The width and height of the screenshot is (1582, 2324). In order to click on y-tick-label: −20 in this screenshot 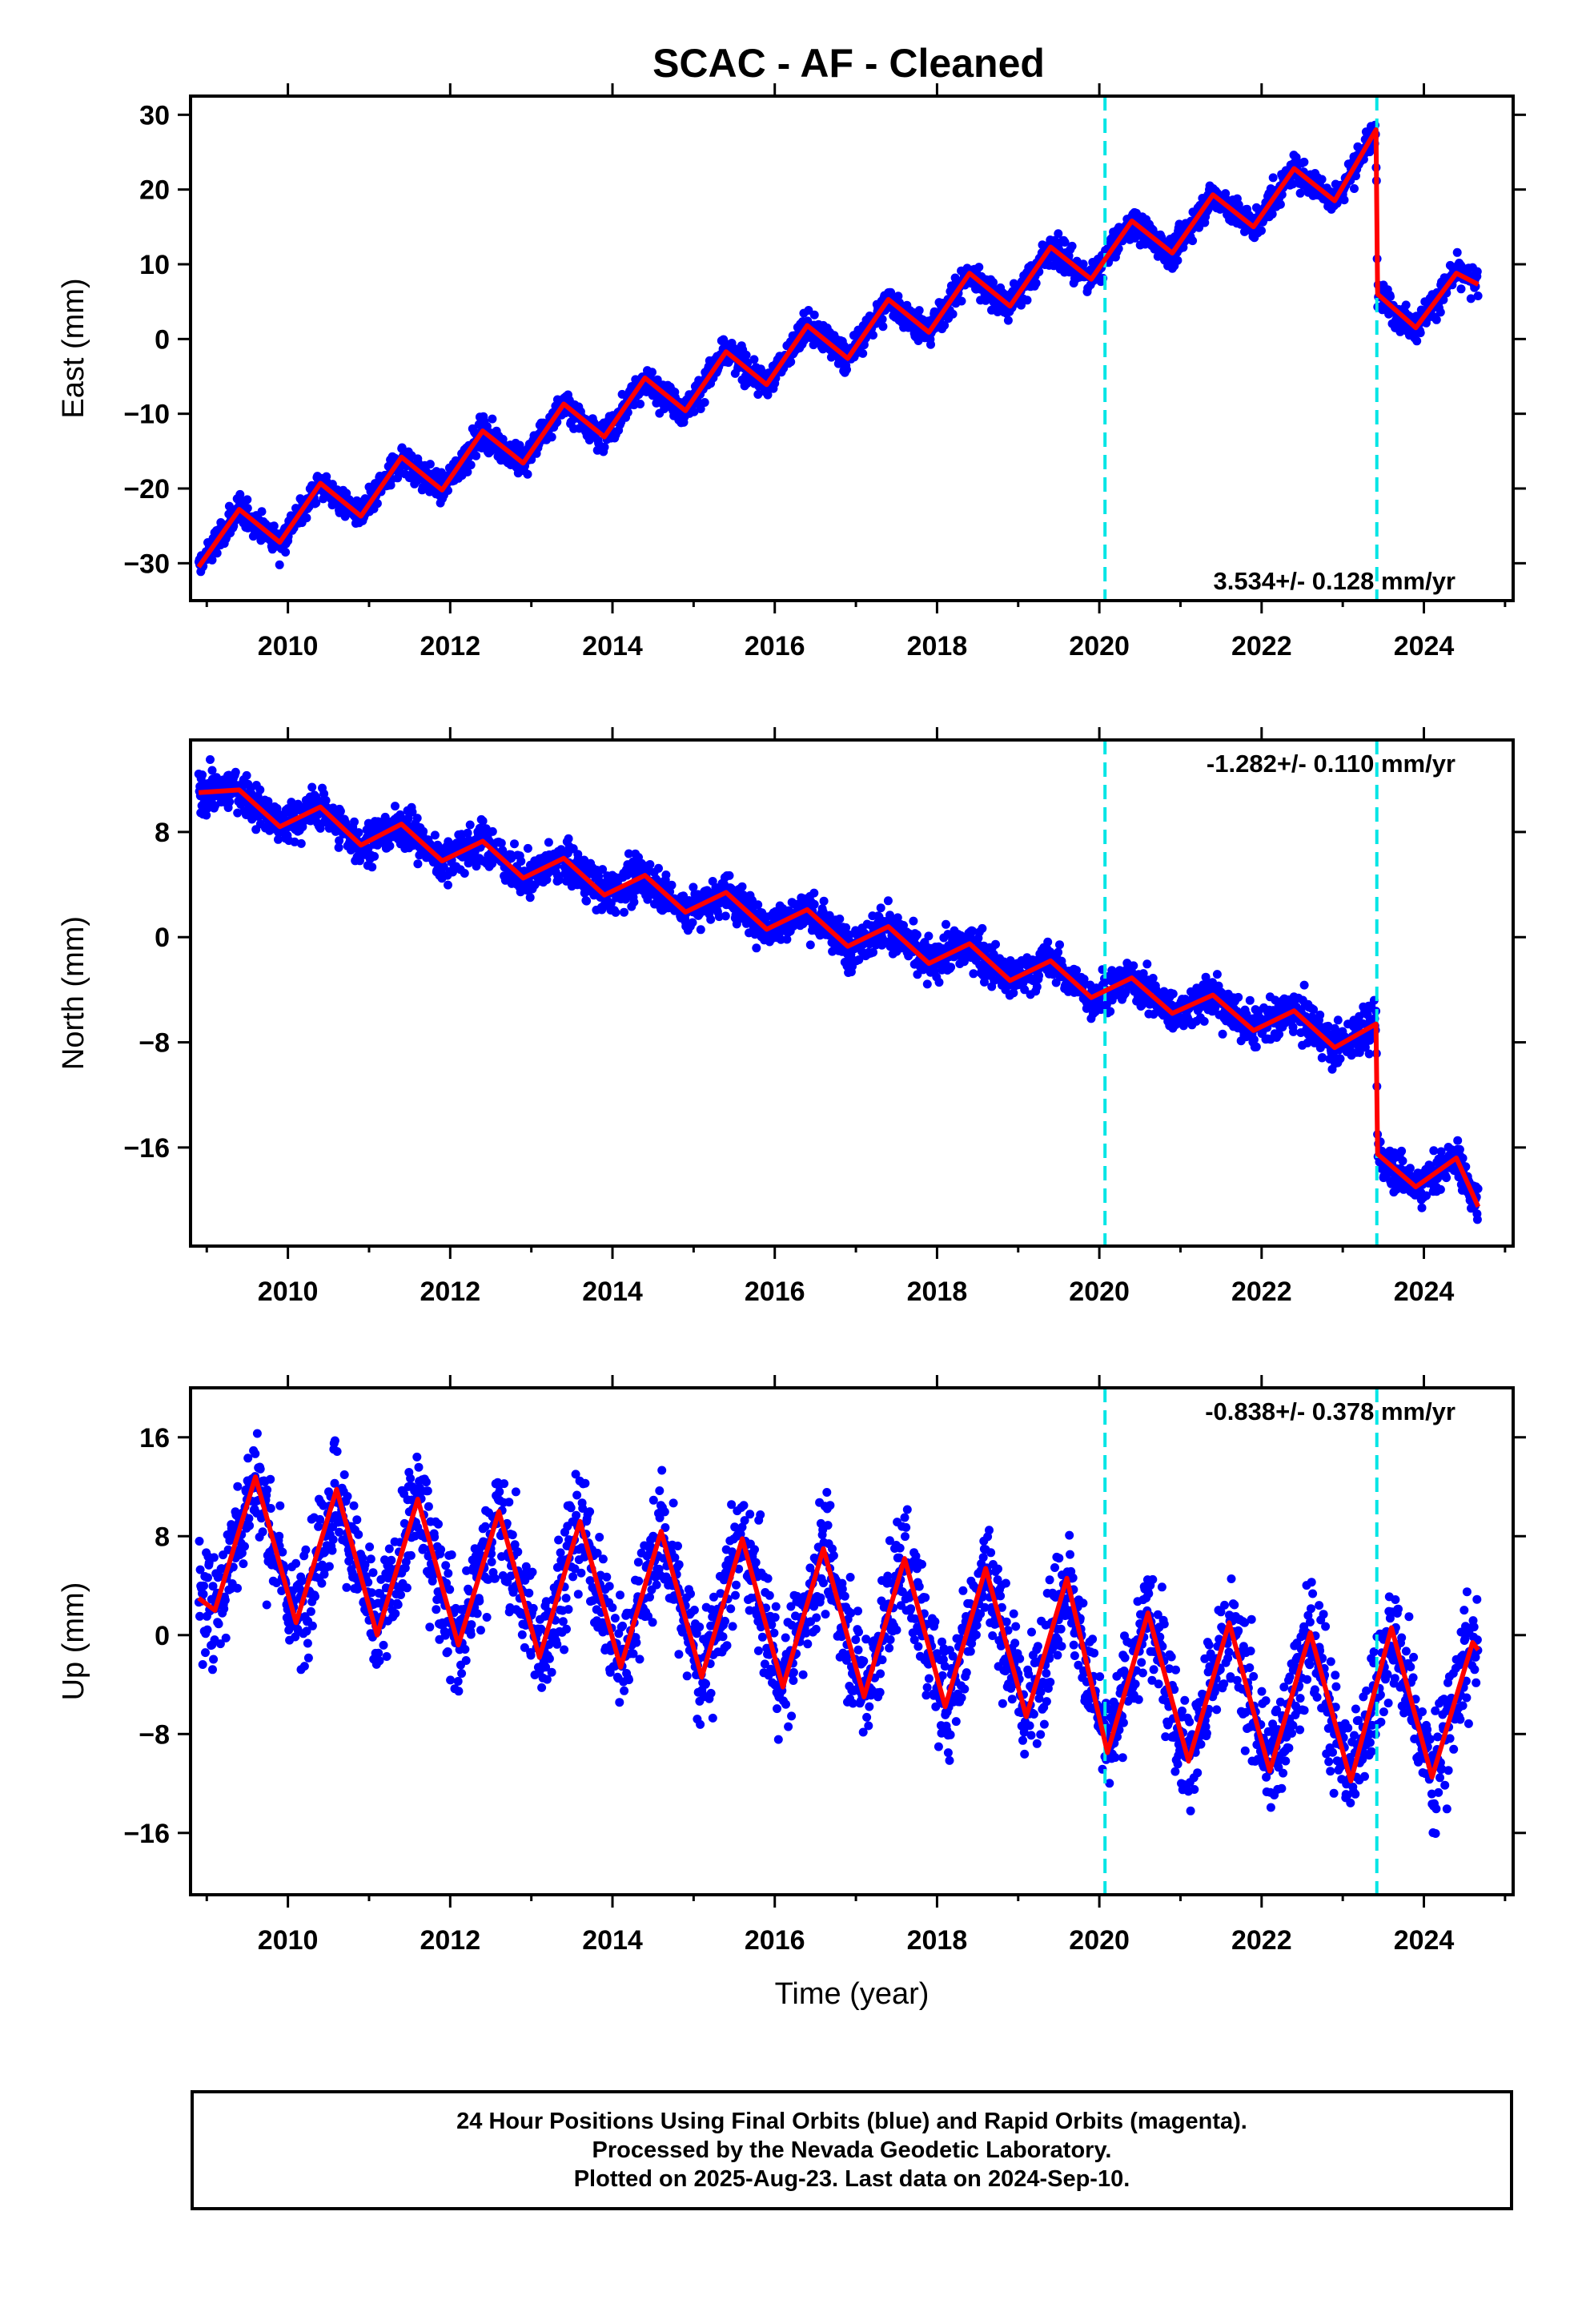, I will do `click(146, 490)`.